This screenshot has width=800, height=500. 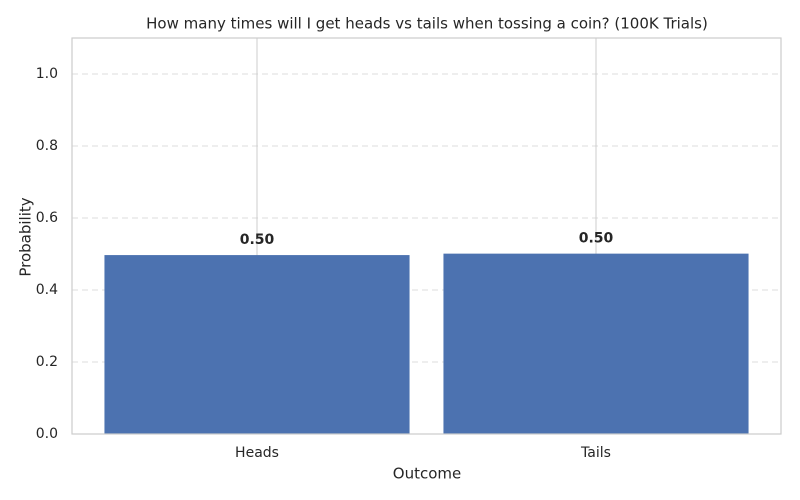 I want to click on y-tick-label: 0.2, so click(x=47, y=362).